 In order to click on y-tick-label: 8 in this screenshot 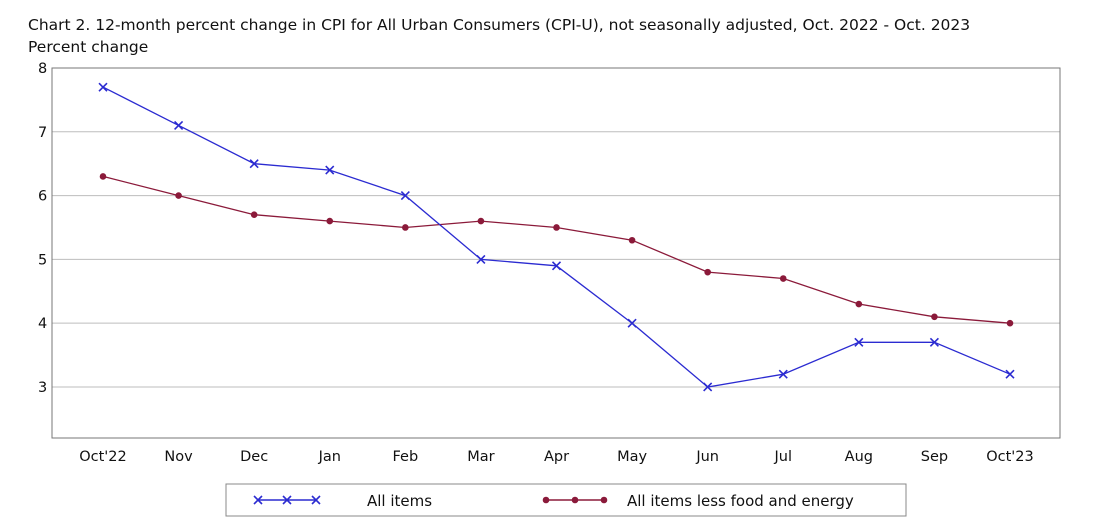, I will do `click(42, 69)`.